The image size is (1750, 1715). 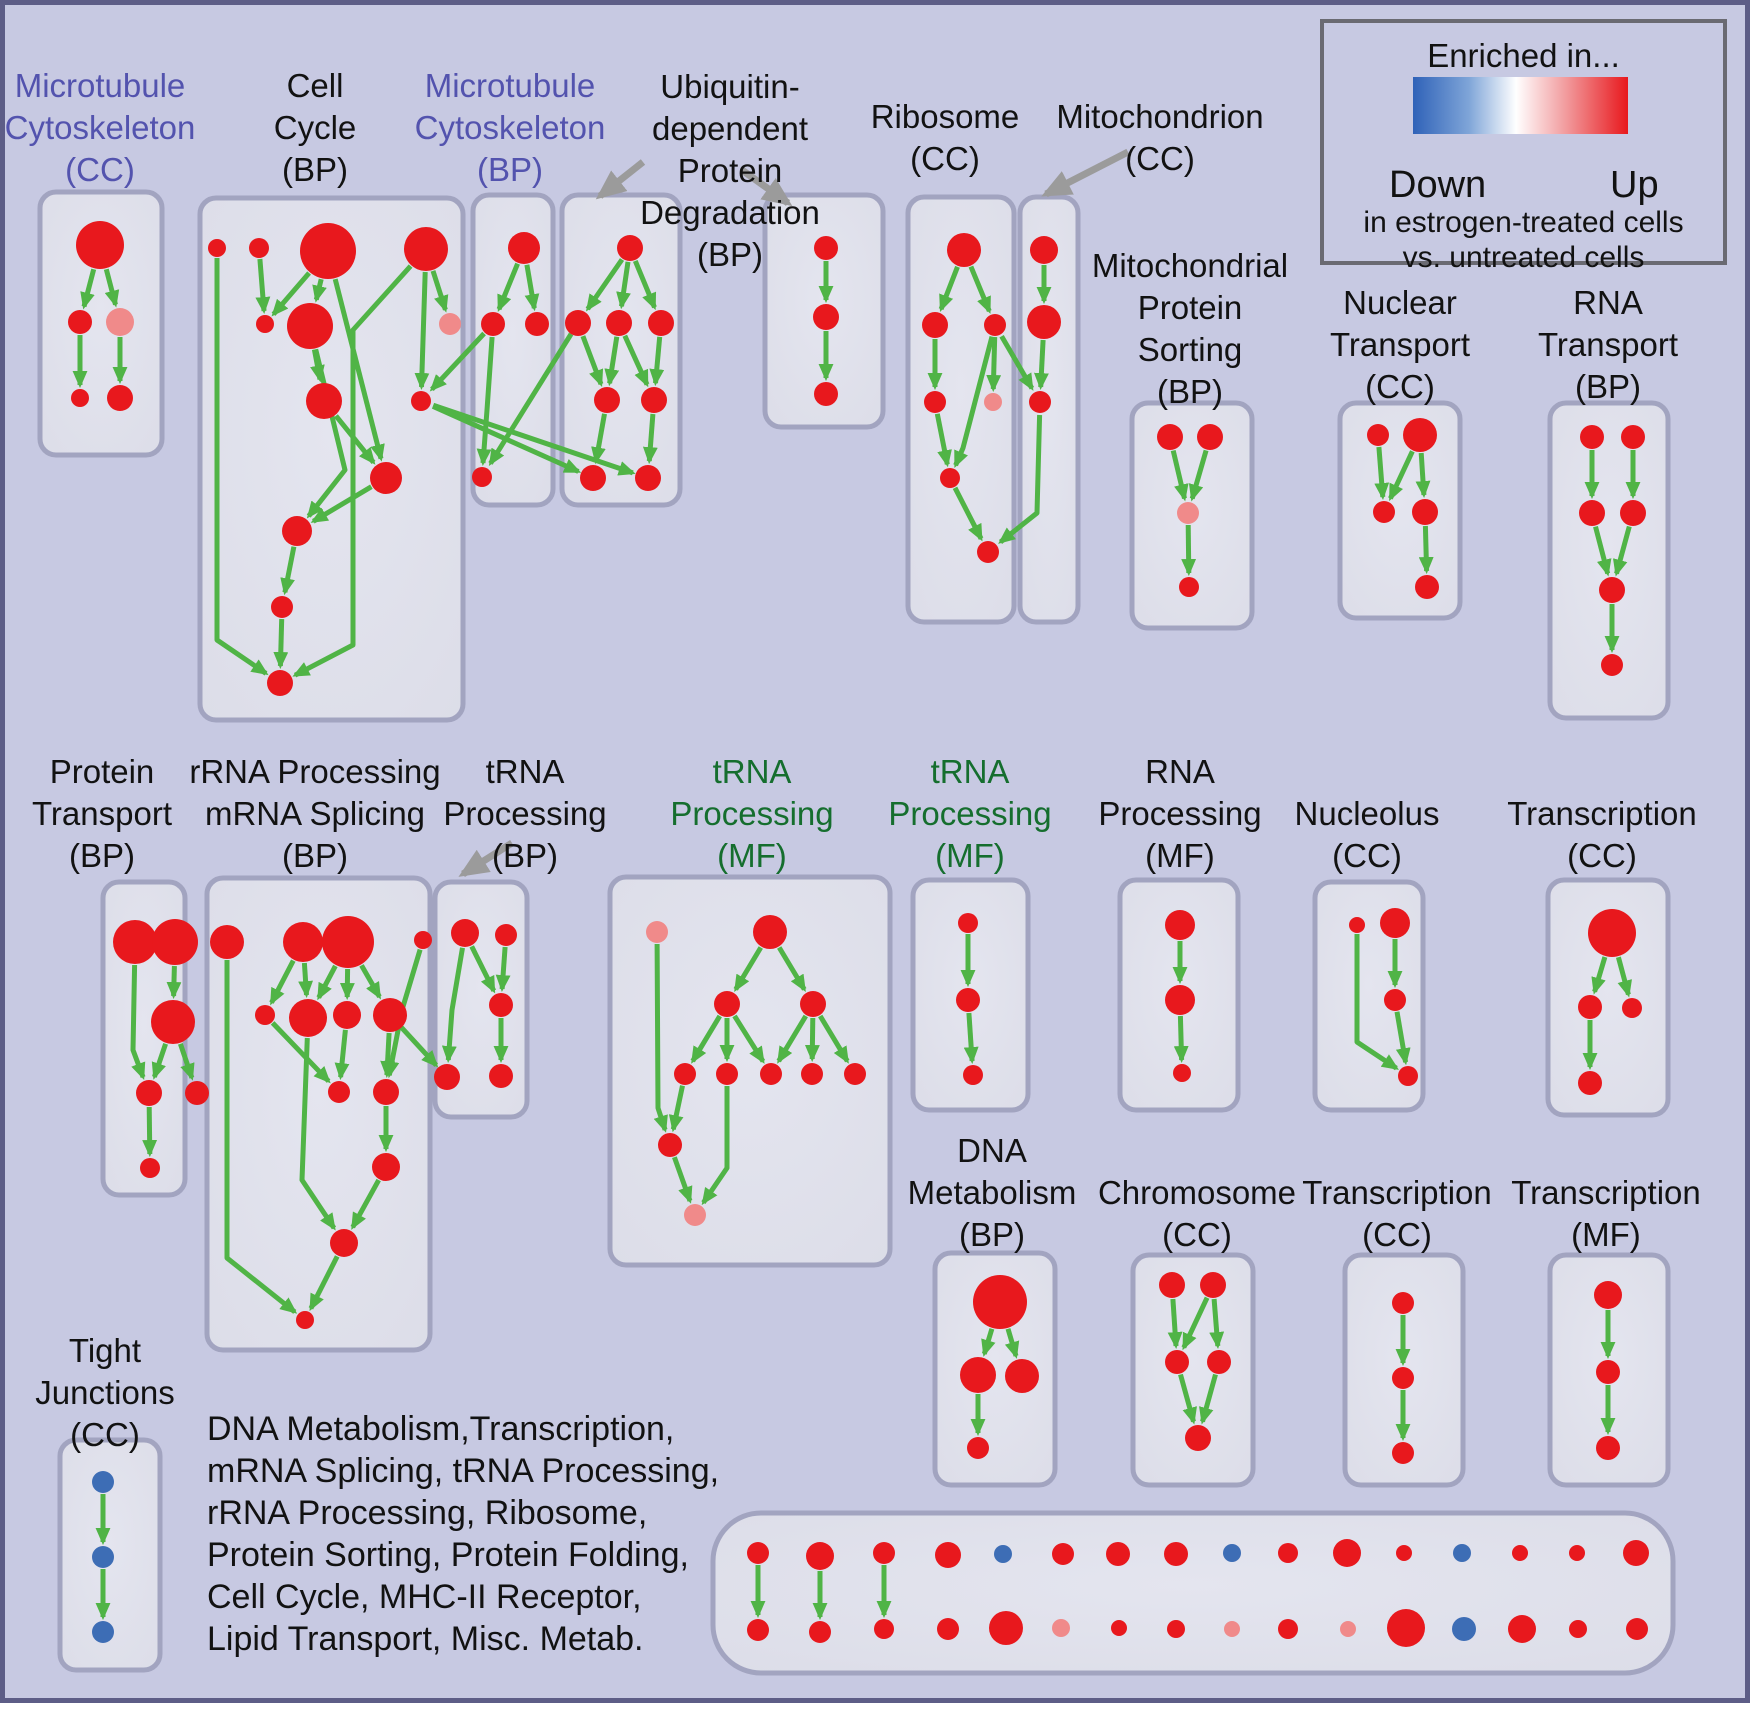 What do you see at coordinates (1462, 1553) in the screenshot?
I see `go-term-node-misc-terms-c13t` at bounding box center [1462, 1553].